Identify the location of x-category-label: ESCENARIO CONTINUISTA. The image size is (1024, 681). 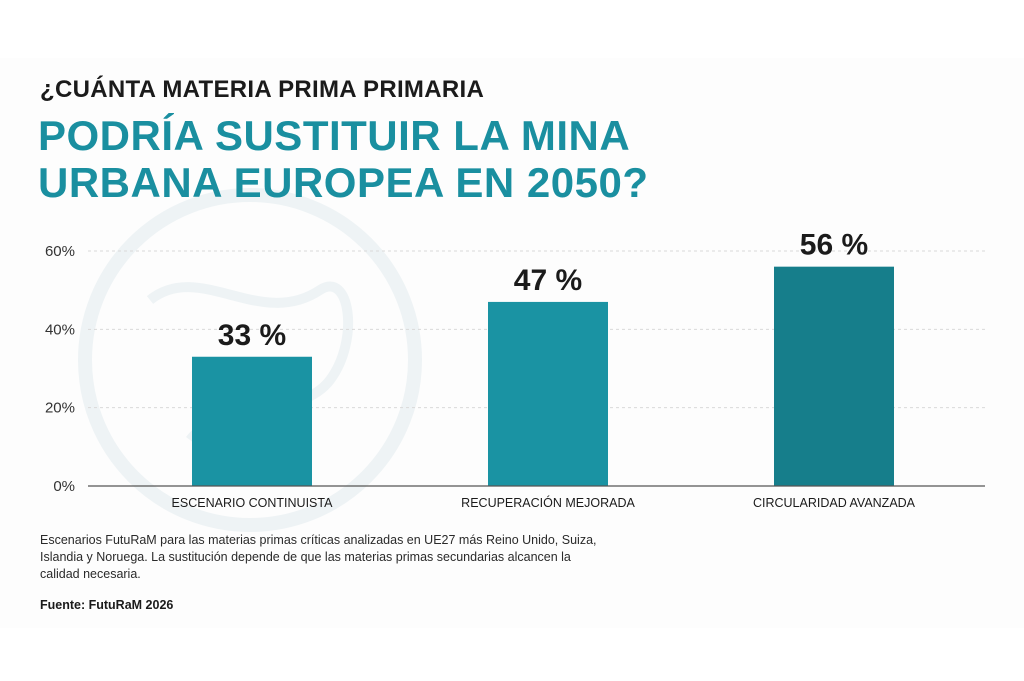
(253, 503).